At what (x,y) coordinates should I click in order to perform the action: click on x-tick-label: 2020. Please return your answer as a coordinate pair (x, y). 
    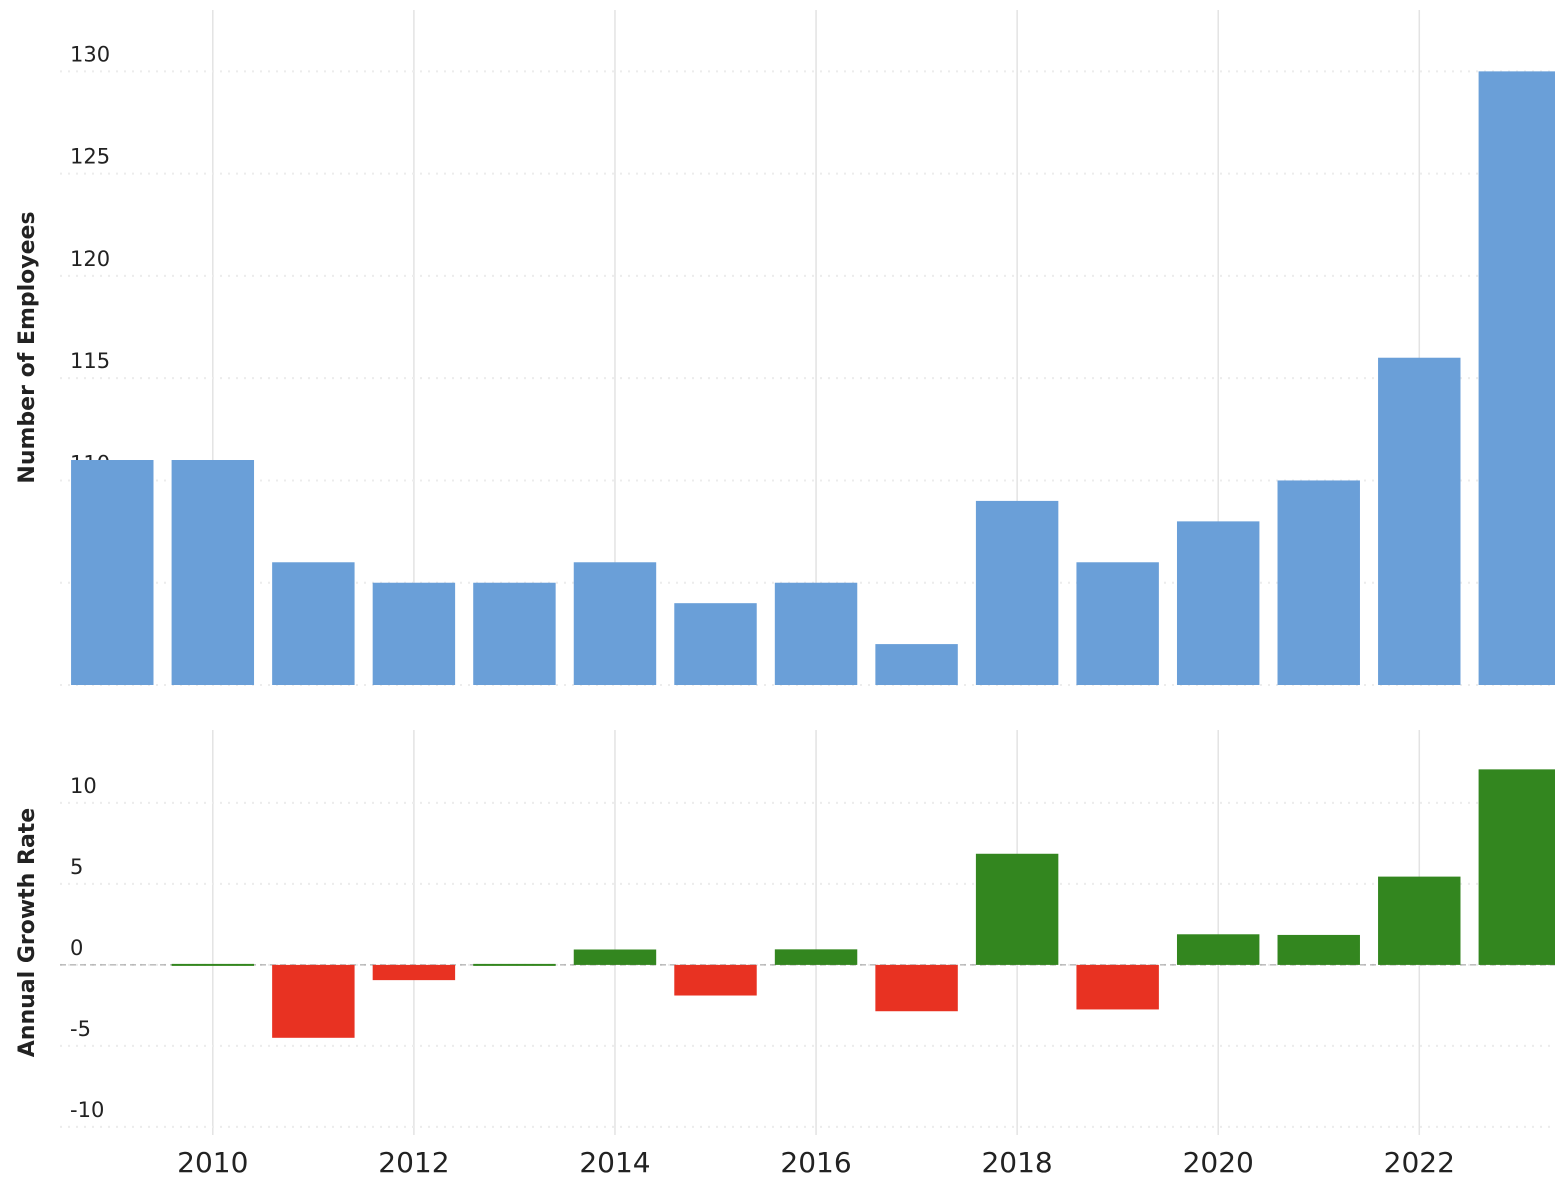
    Looking at the image, I should click on (1218, 1161).